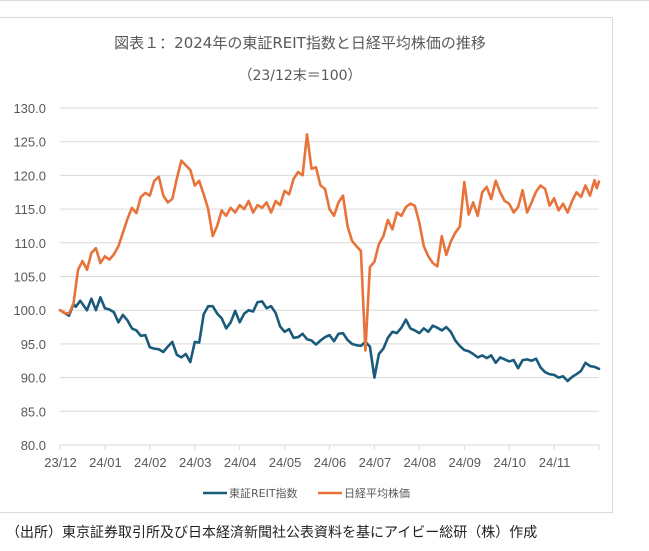  I want to click on y-tick-label: 105.0, so click(29, 277).